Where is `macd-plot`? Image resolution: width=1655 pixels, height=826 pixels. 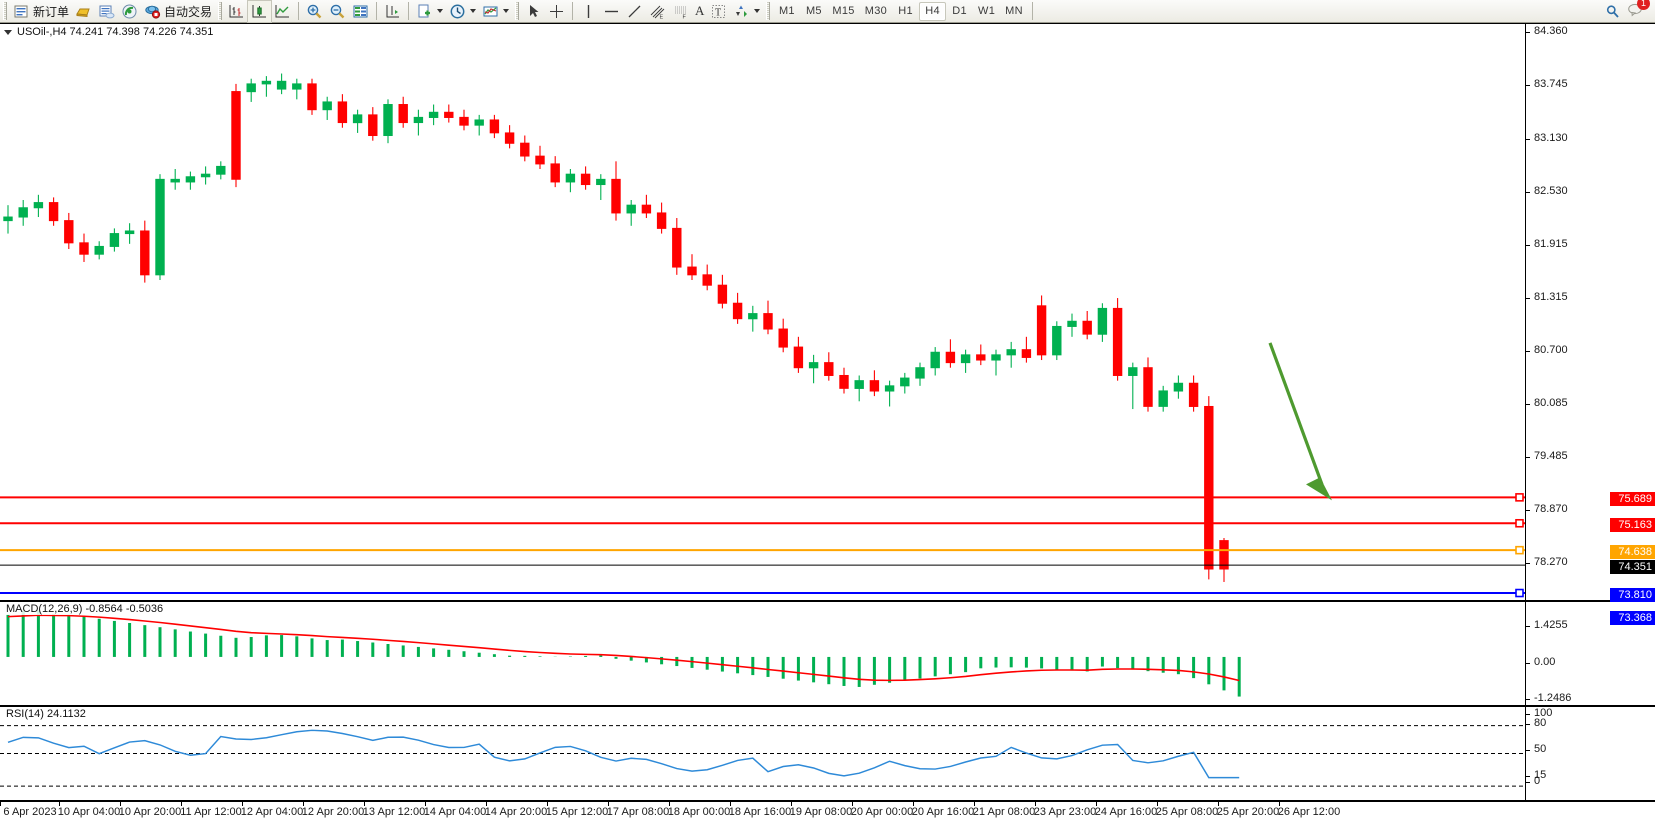
macd-plot is located at coordinates (762, 653).